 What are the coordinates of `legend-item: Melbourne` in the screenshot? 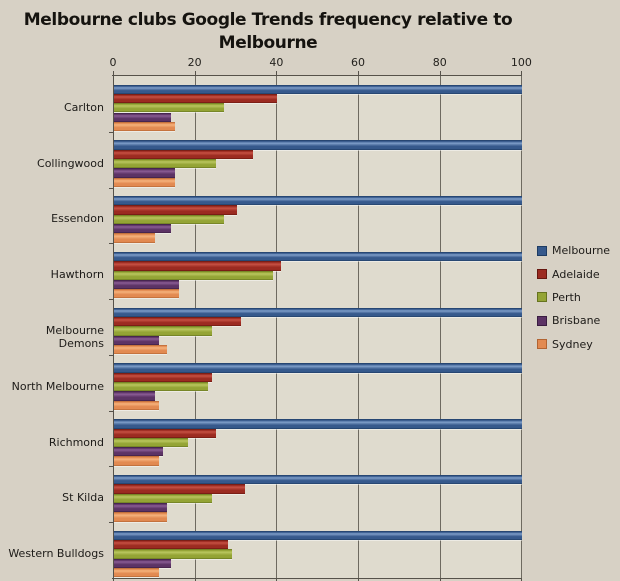 It's located at (573, 250).